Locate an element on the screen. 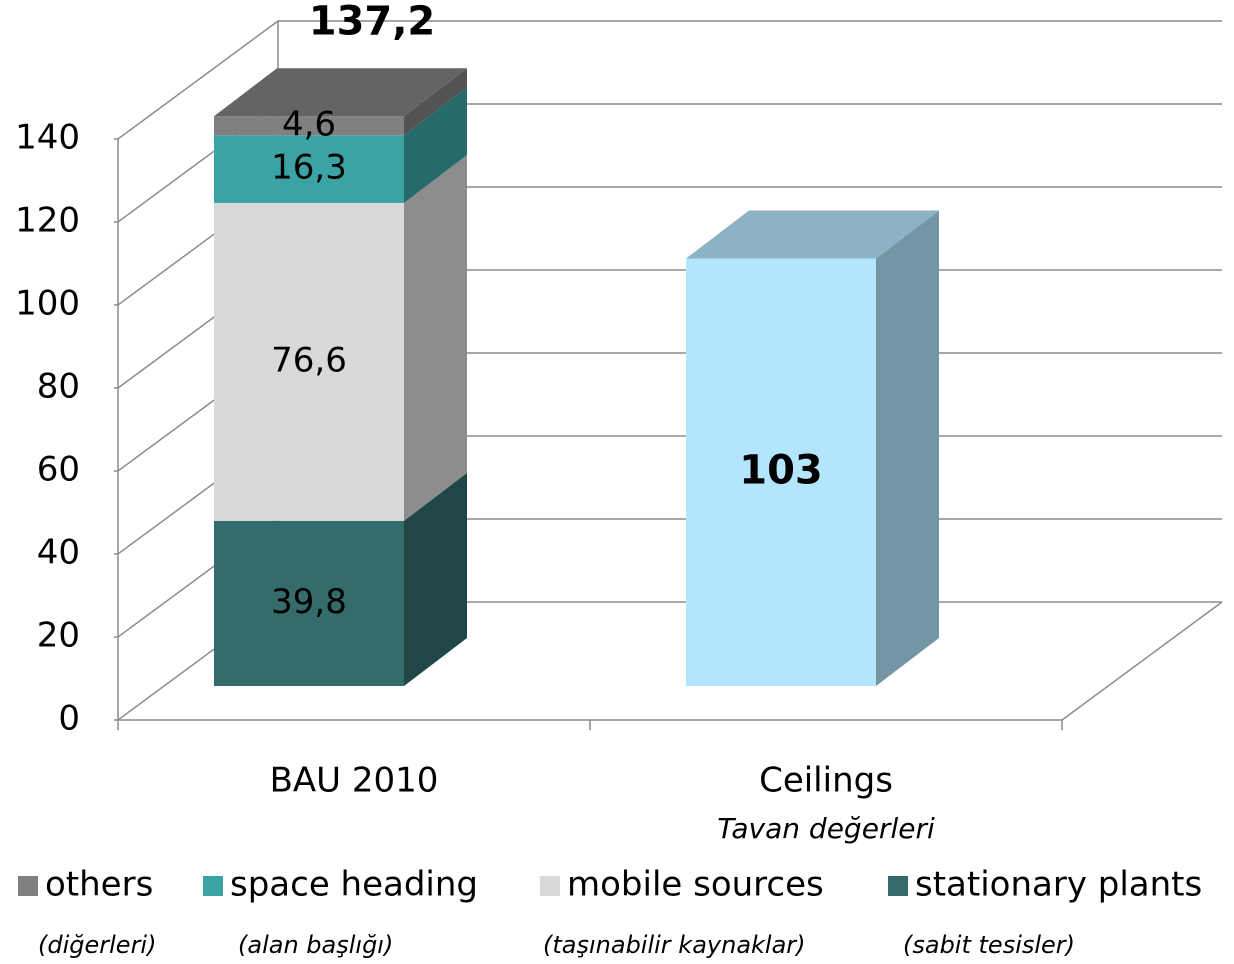  value-label: 39,8 is located at coordinates (309, 602).